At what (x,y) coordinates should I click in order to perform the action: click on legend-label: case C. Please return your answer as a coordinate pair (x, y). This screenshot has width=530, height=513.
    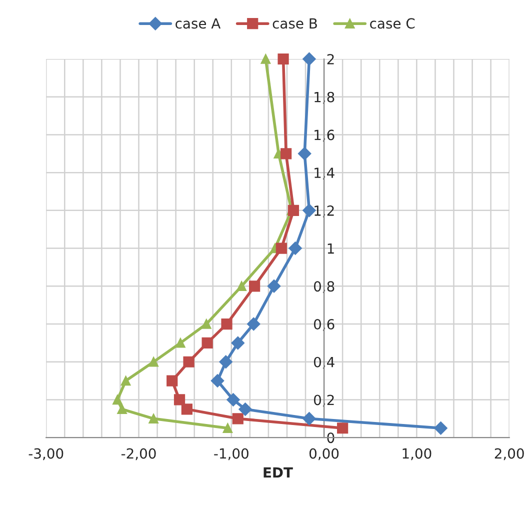
    Looking at the image, I should click on (392, 23).